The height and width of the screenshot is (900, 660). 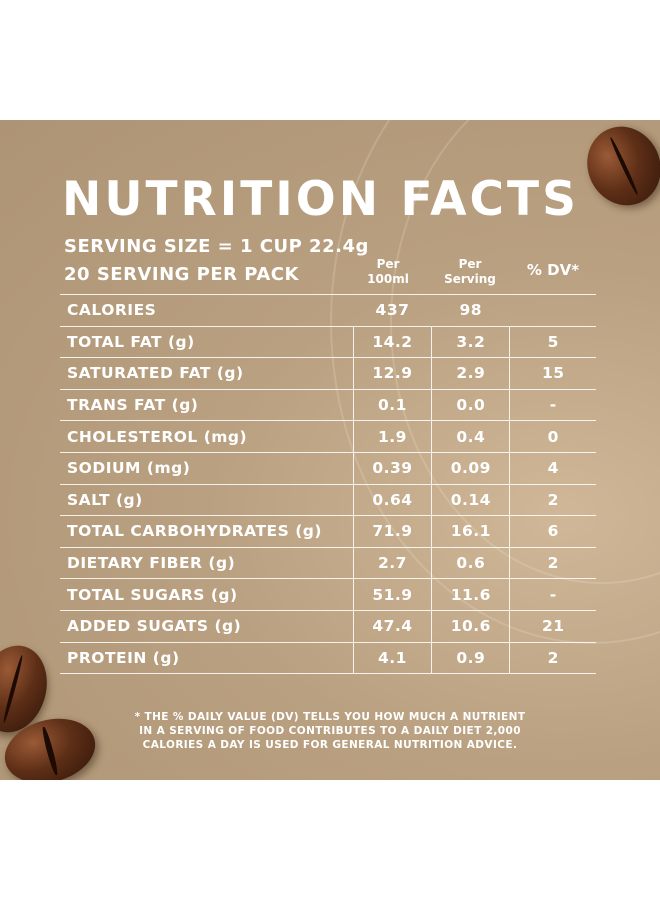 I want to click on value-per-100ml: 1.9, so click(x=392, y=436).